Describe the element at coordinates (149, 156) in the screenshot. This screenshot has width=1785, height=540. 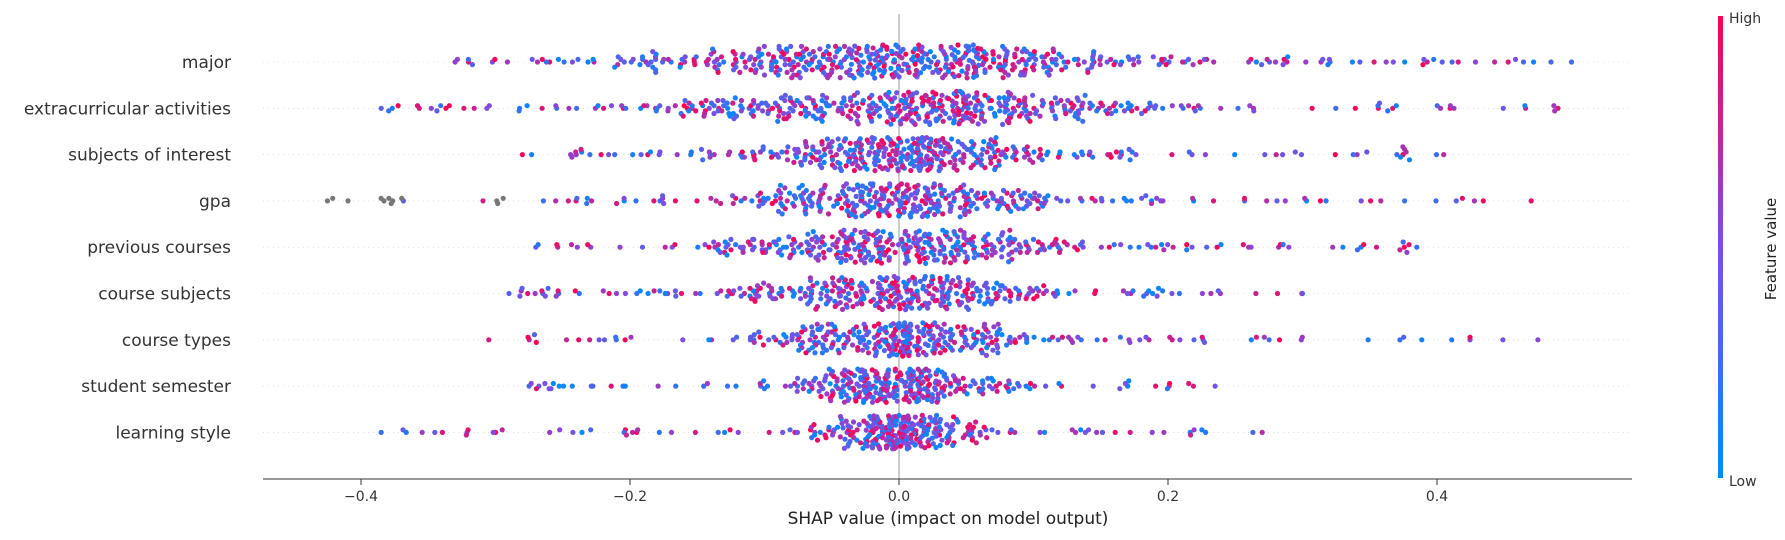
I see `feature-label: subjects of interest` at that location.